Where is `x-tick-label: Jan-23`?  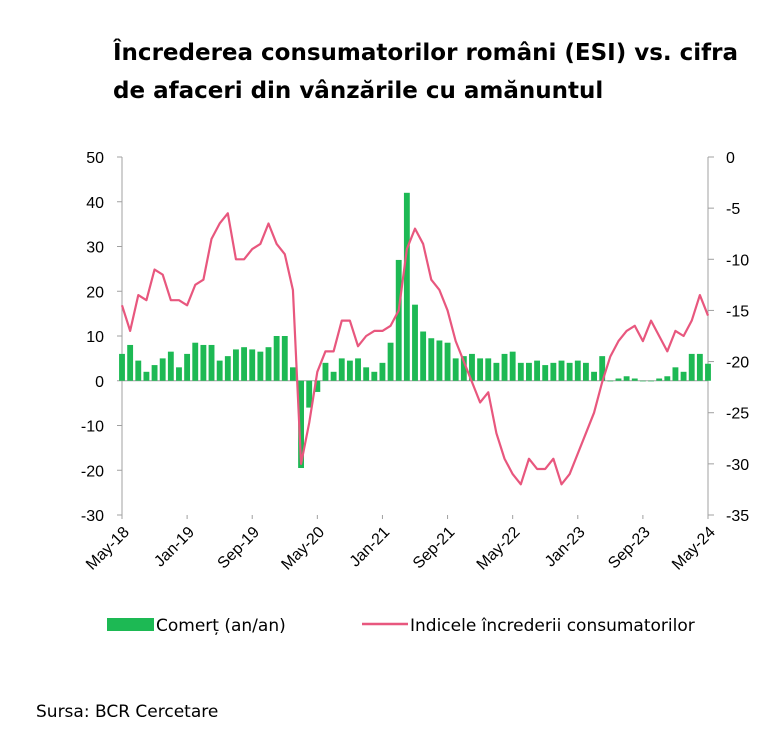
x-tick-label: Jan-23 is located at coordinates (565, 547).